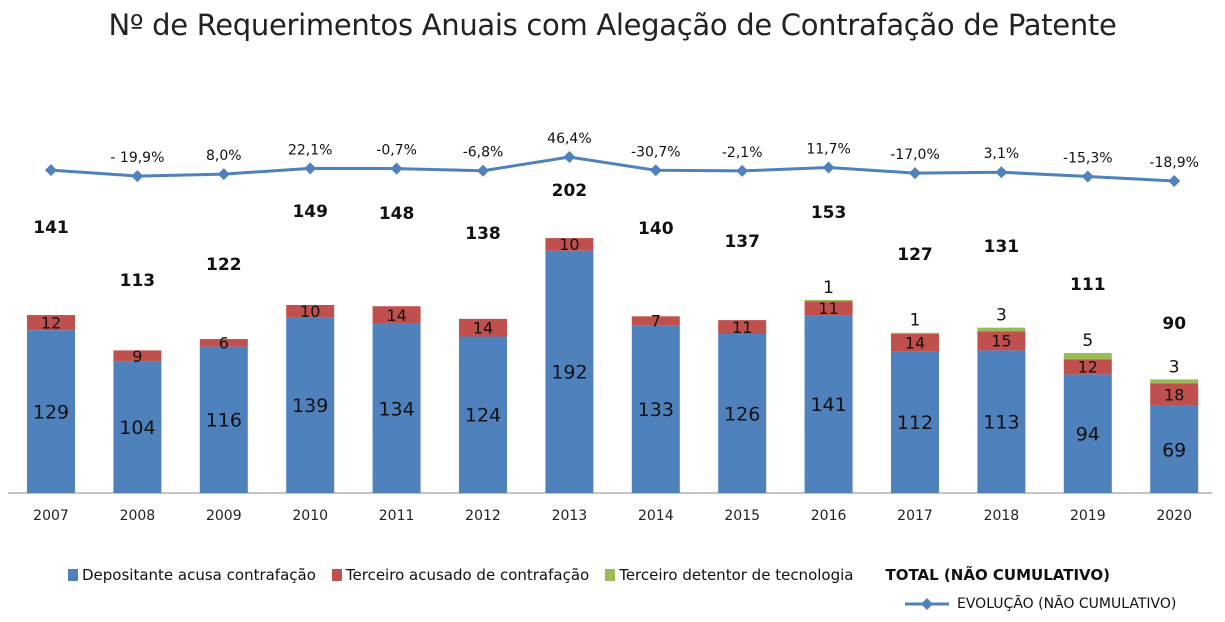 This screenshot has height=622, width=1225. Describe the element at coordinates (483, 234) in the screenshot. I see `total-label: 138` at that location.